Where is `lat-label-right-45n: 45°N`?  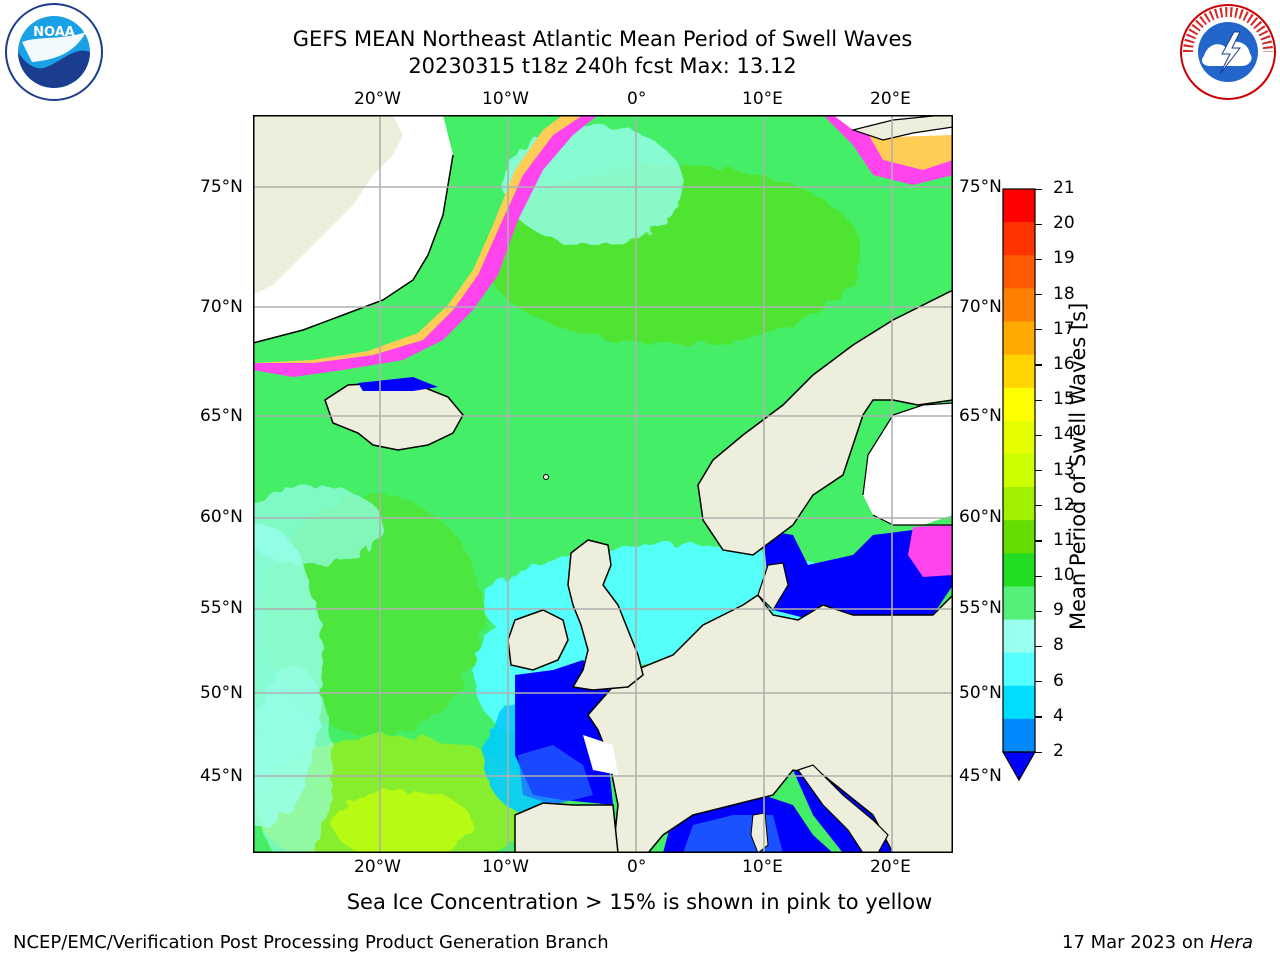 lat-label-right-45n: 45°N is located at coordinates (980, 776).